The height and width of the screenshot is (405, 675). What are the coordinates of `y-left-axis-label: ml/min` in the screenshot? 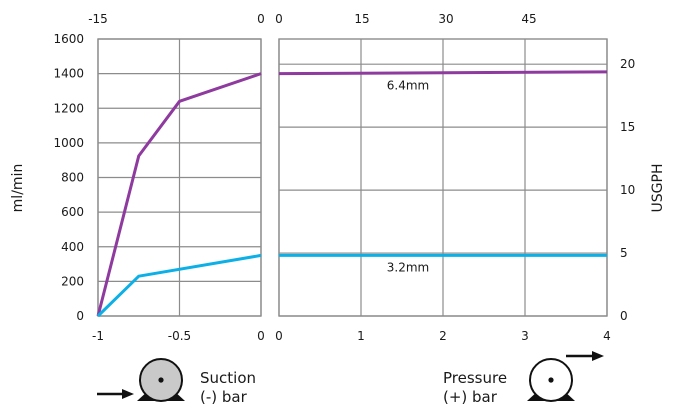 It's located at (18, 188).